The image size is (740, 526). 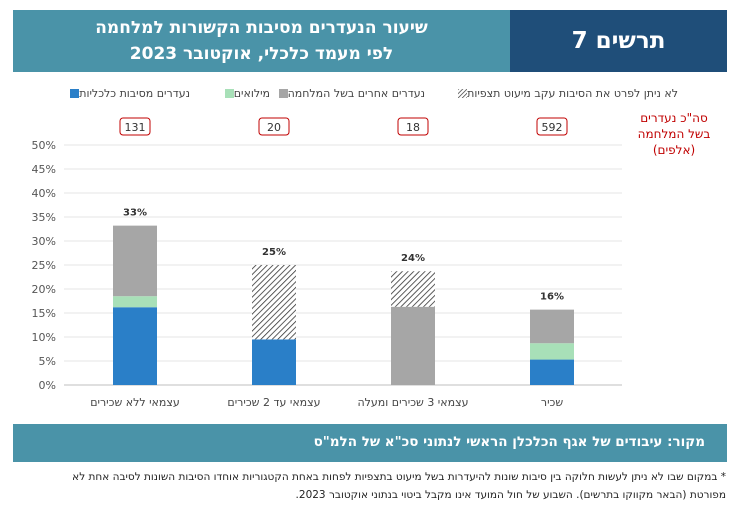 What do you see at coordinates (283, 93) in the screenshot?
I see `legend-swatch-war-other` at bounding box center [283, 93].